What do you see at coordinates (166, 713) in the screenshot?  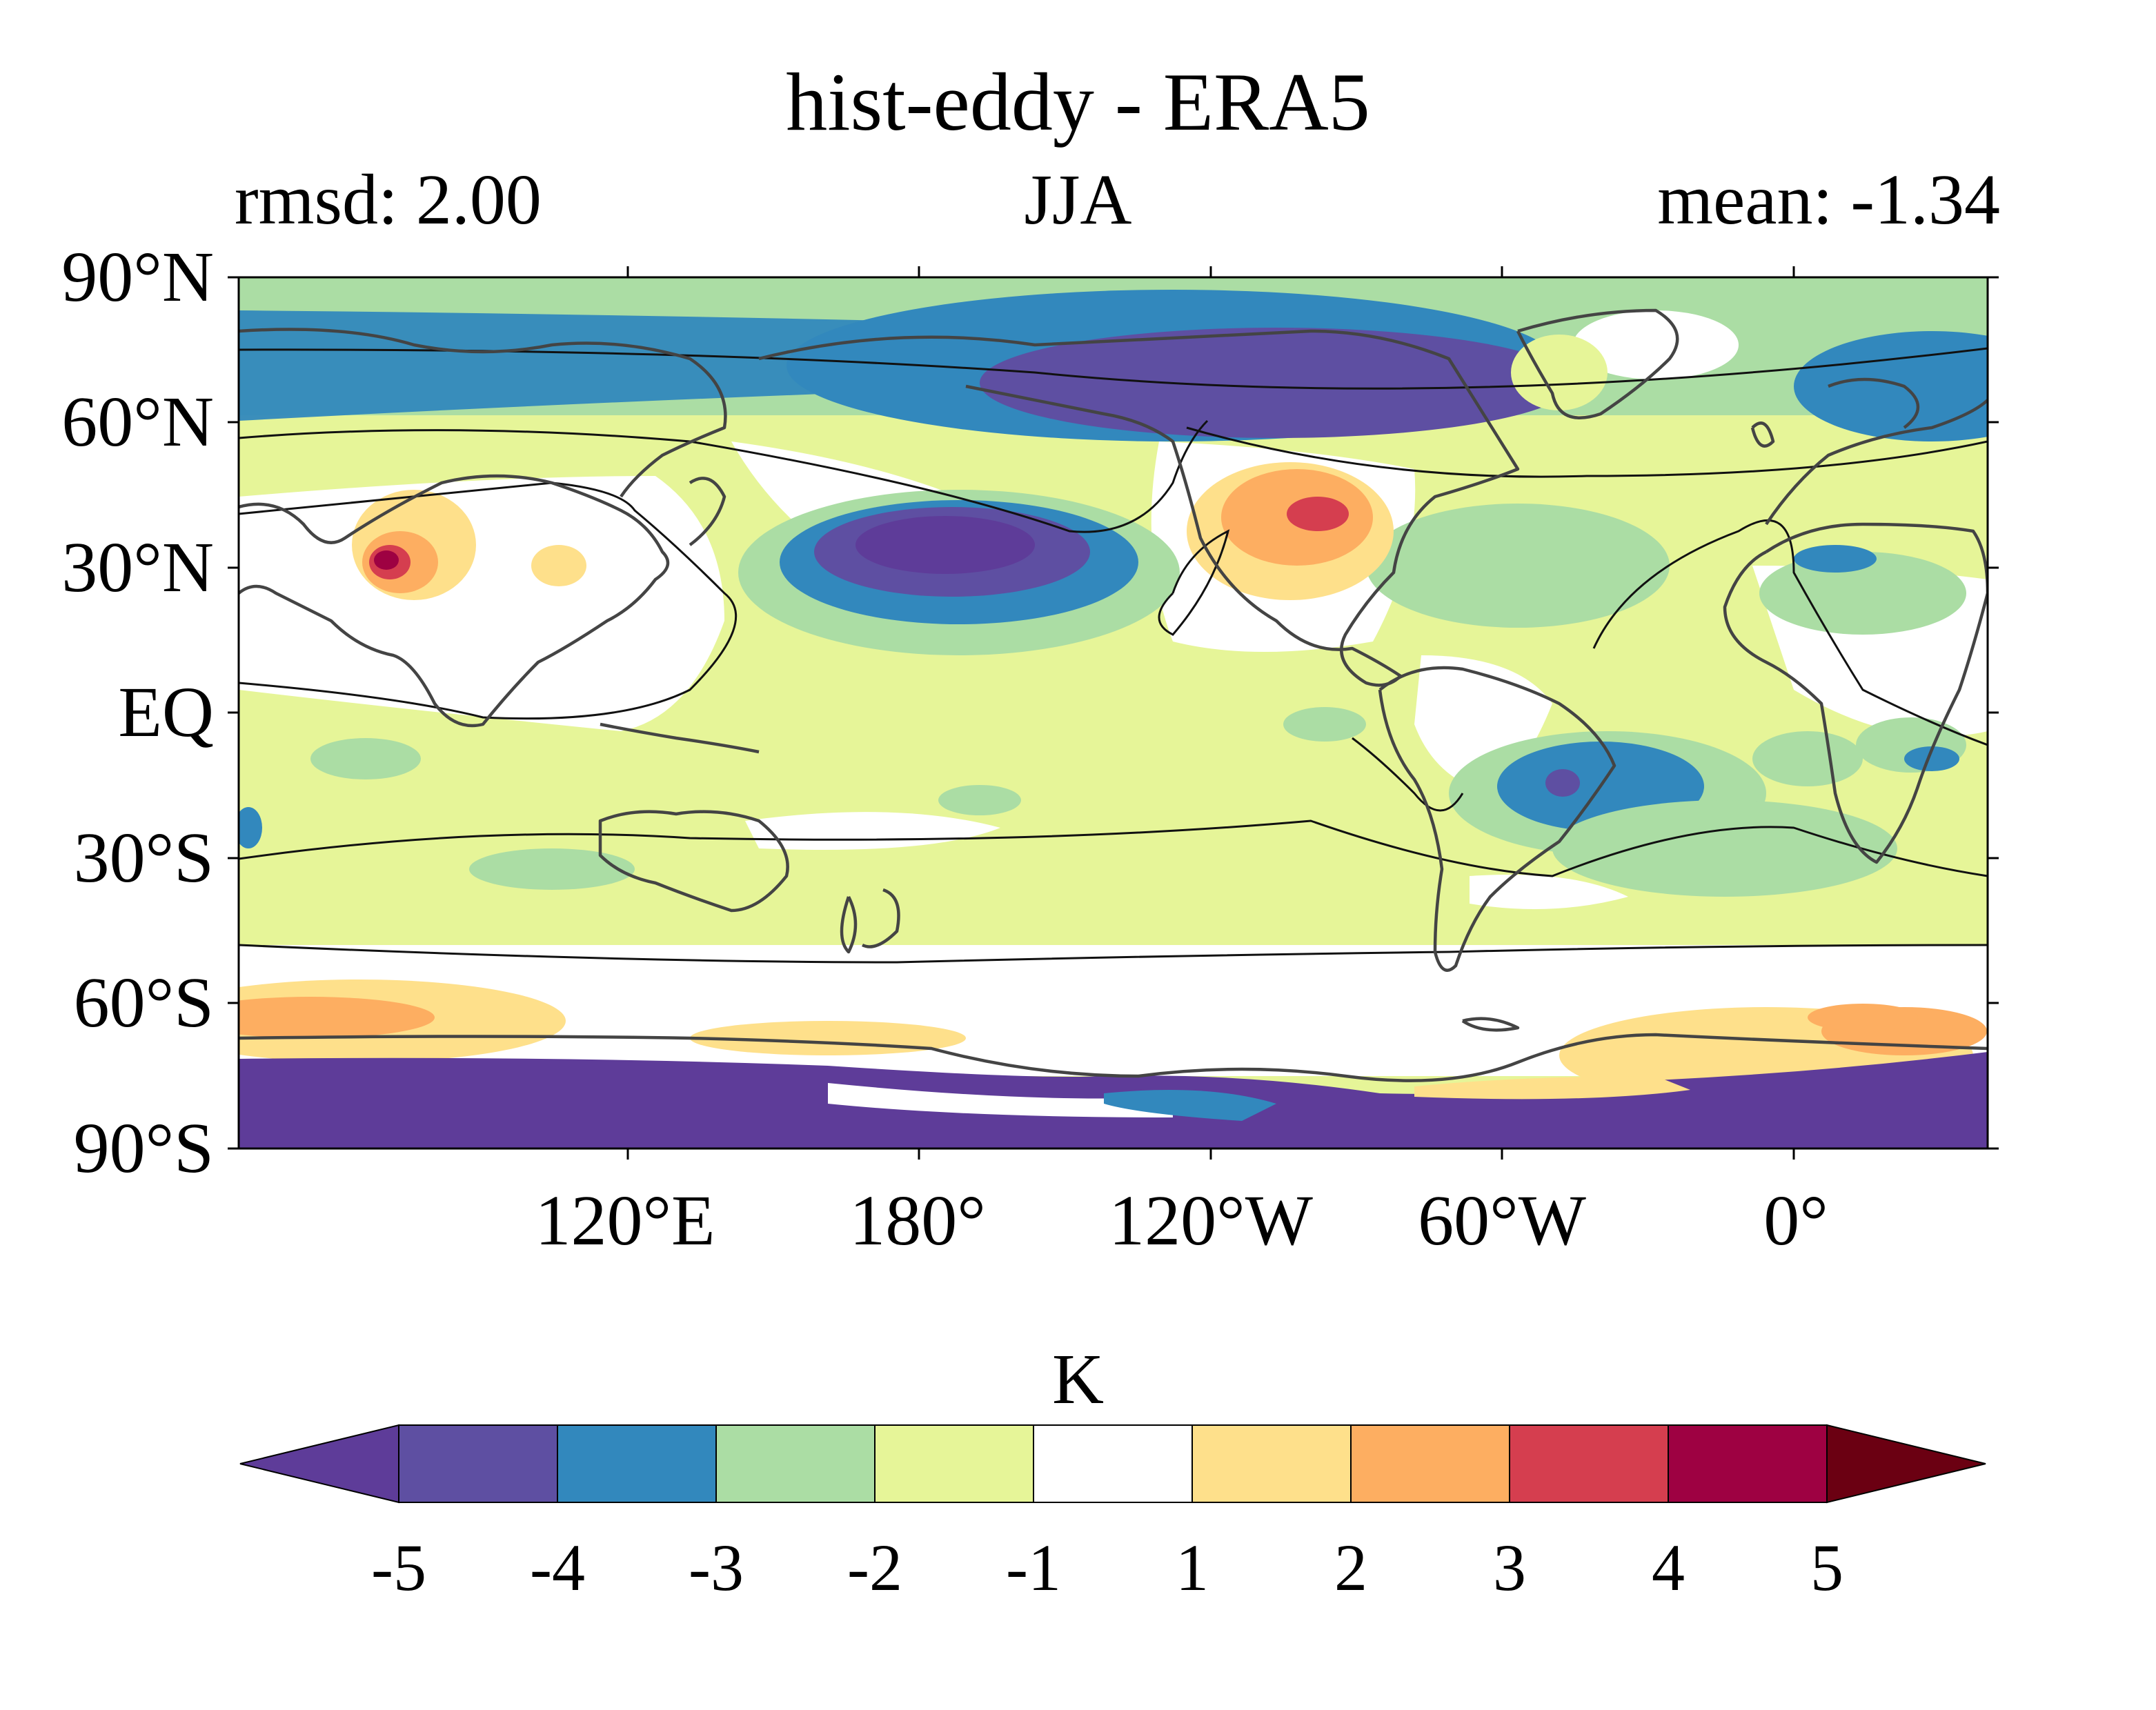 I see `lat-tick-label: EQ` at bounding box center [166, 713].